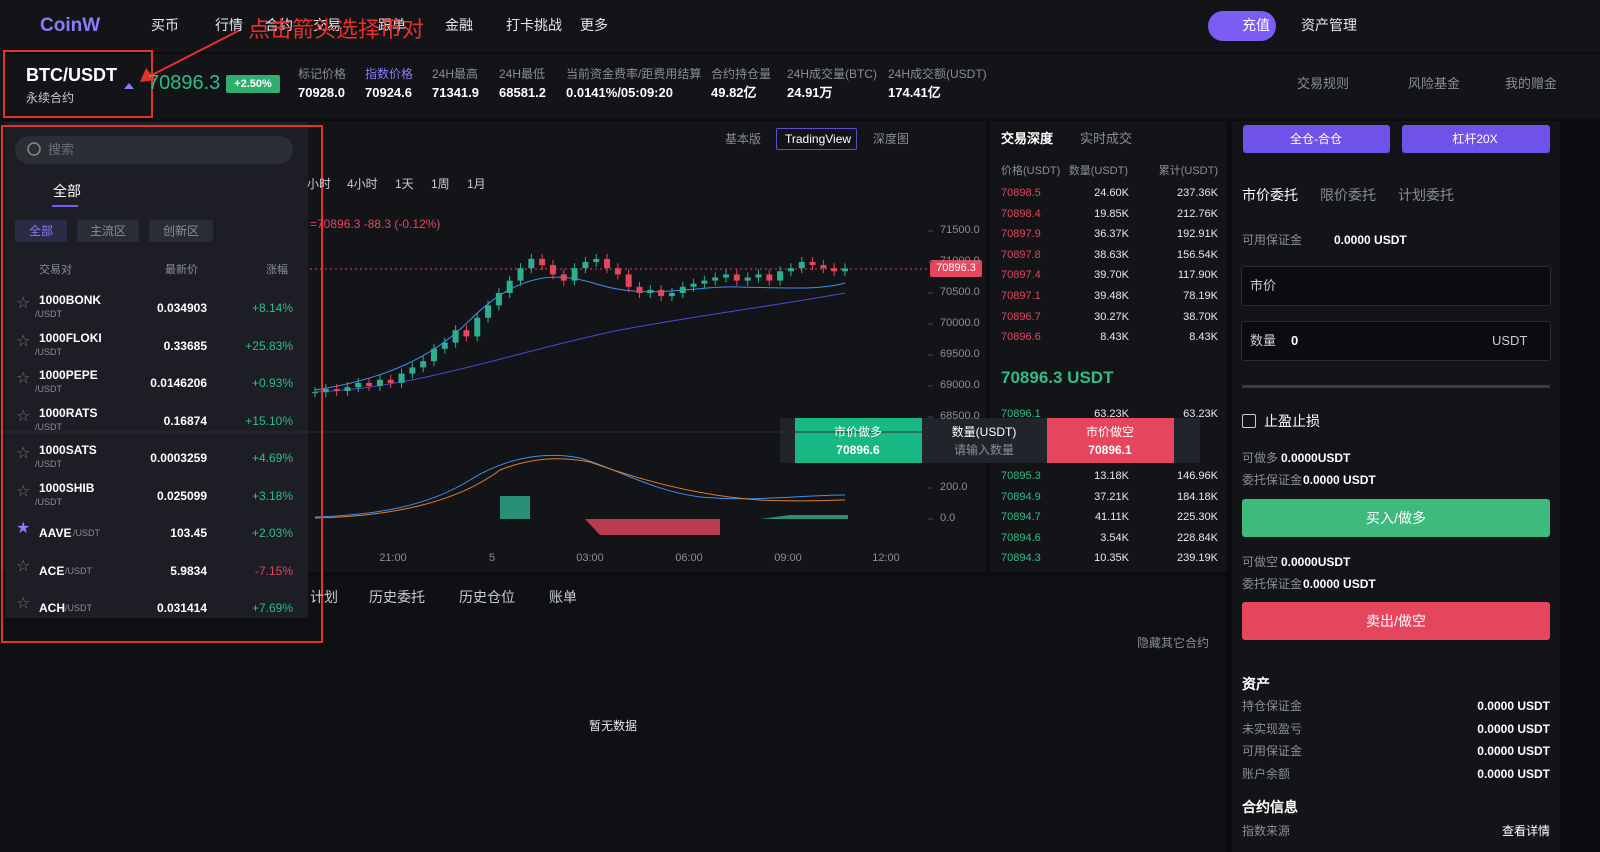  I want to click on quick-long, so click(858, 440).